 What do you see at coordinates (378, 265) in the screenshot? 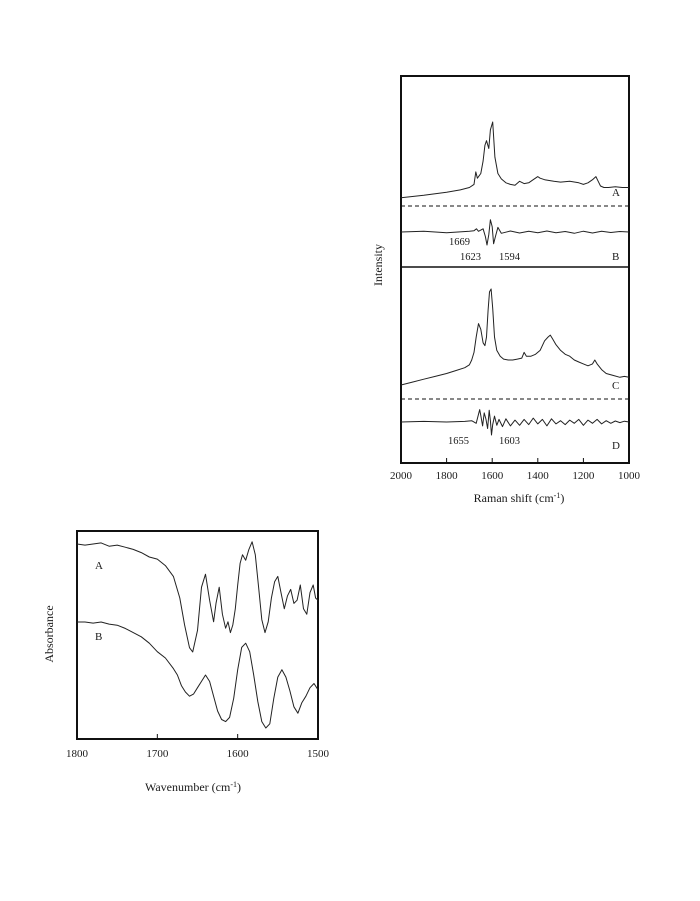
I see `raman-y-axis-title: Intensity` at bounding box center [378, 265].